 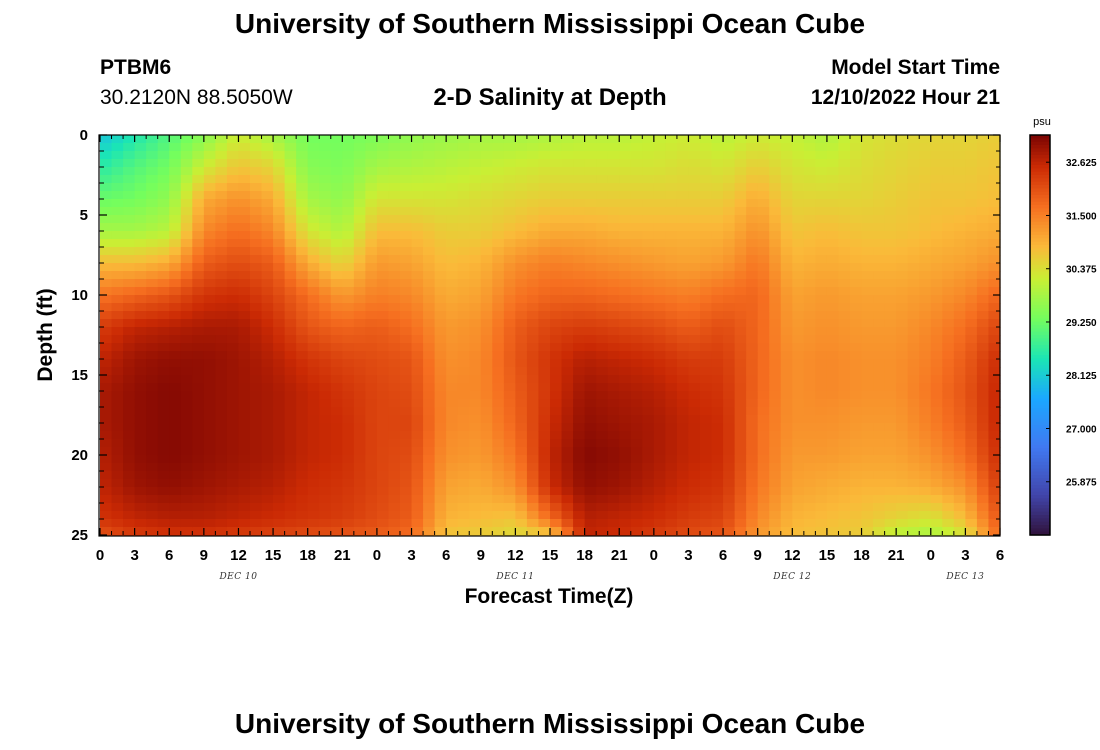 What do you see at coordinates (204, 555) in the screenshot?
I see `x-tick-label: 9` at bounding box center [204, 555].